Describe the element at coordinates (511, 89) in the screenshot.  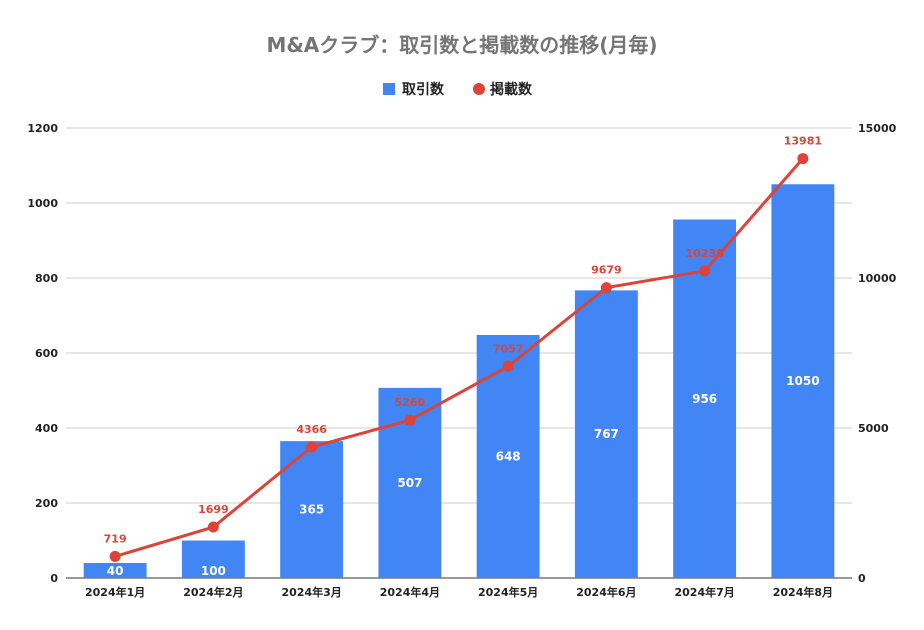
I see `legend-line-label: 掲載数` at that location.